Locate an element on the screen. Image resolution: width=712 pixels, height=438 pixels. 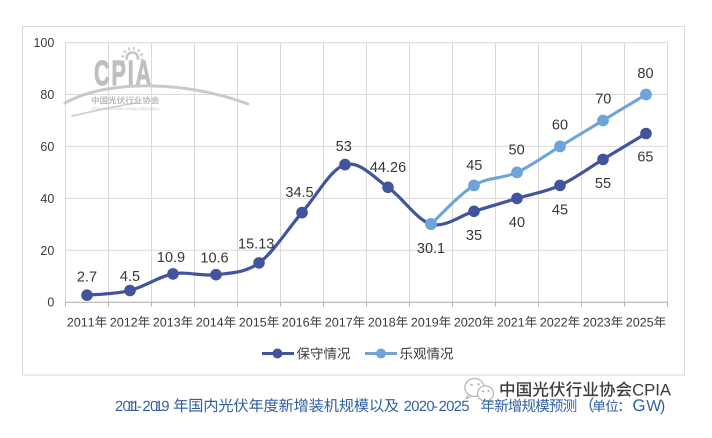
svg-text: 4.5 is located at coordinates (130, 277).